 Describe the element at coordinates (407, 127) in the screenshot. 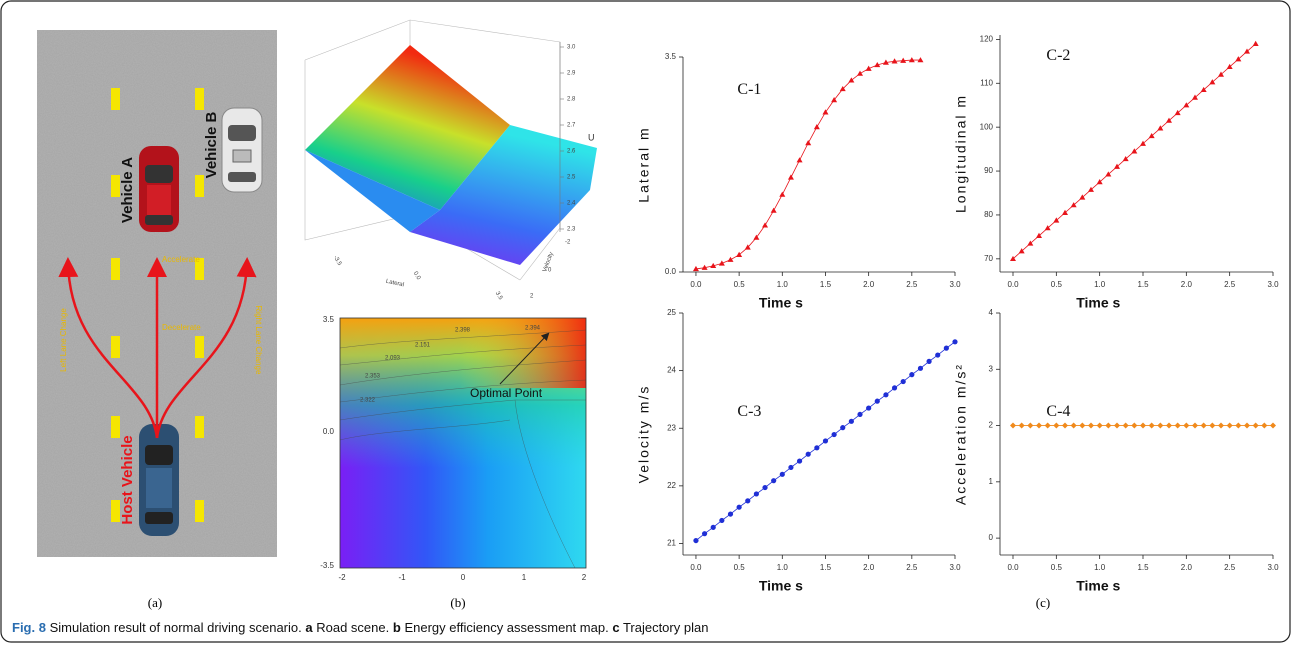

I see `surface-face` at that location.